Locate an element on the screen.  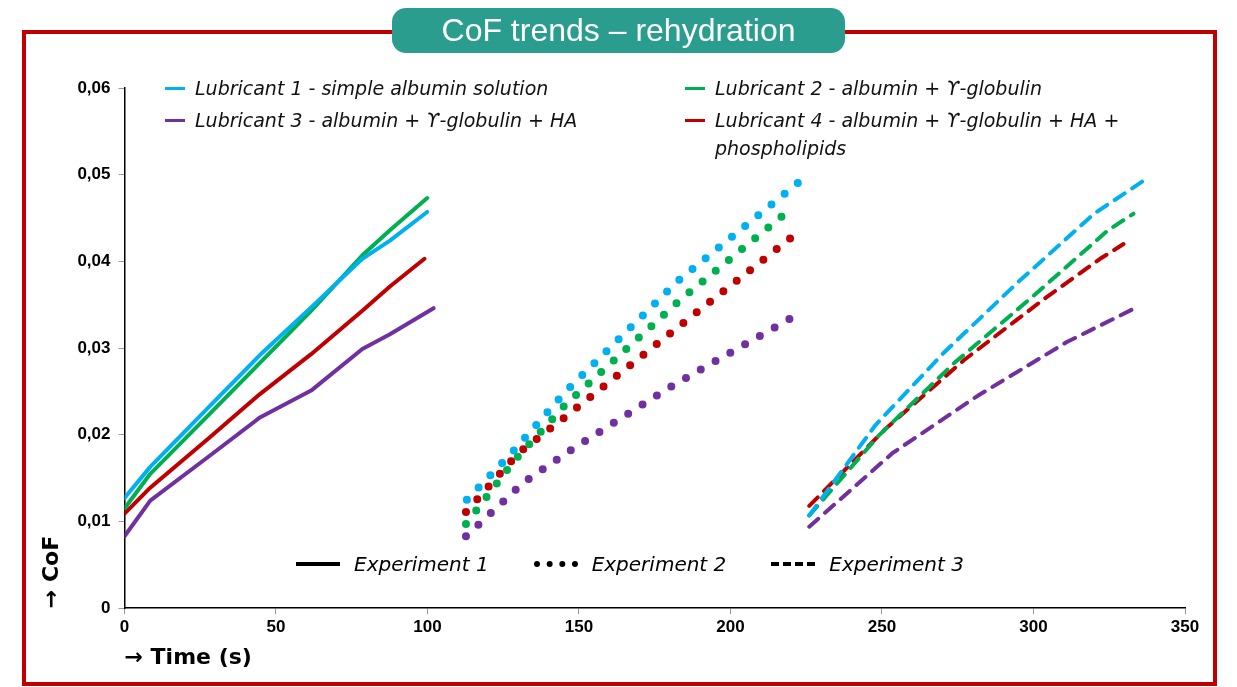
x-tick-label: 0 is located at coordinates (124, 627).